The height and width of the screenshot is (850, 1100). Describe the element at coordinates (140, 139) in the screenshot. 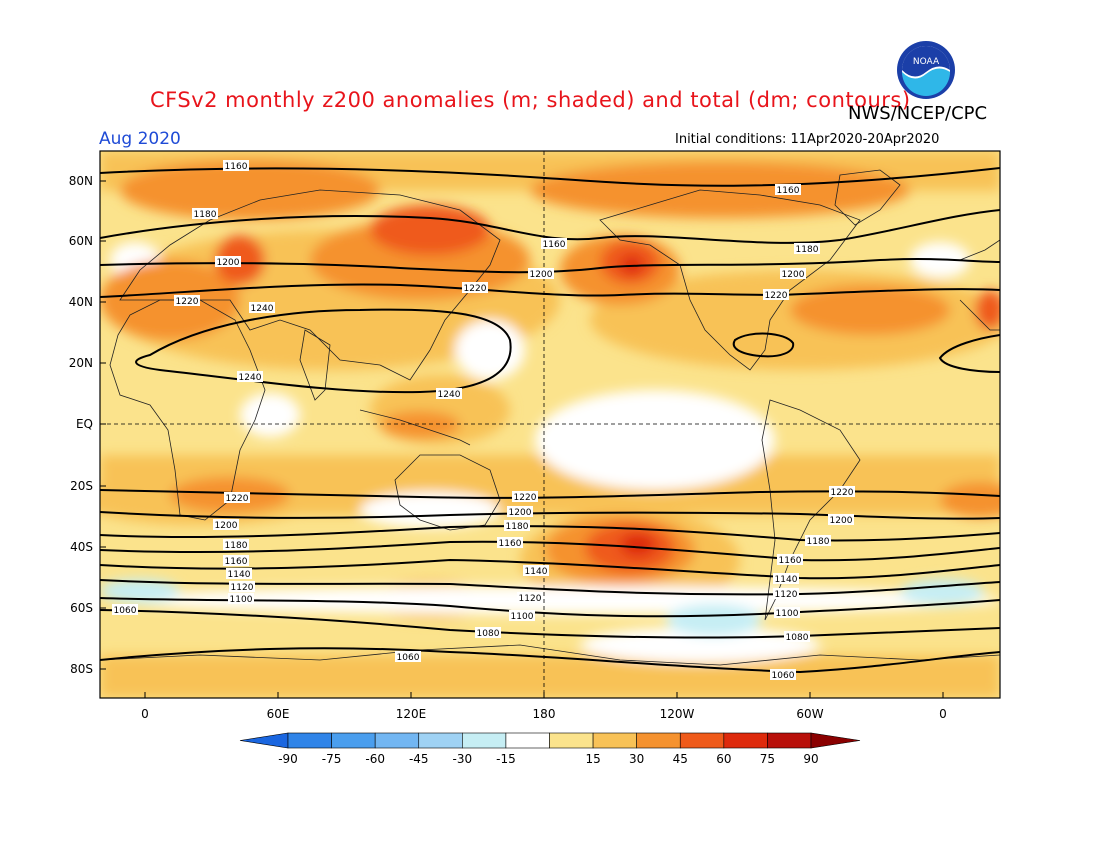

I see `forecast-month: Aug 2020` at that location.